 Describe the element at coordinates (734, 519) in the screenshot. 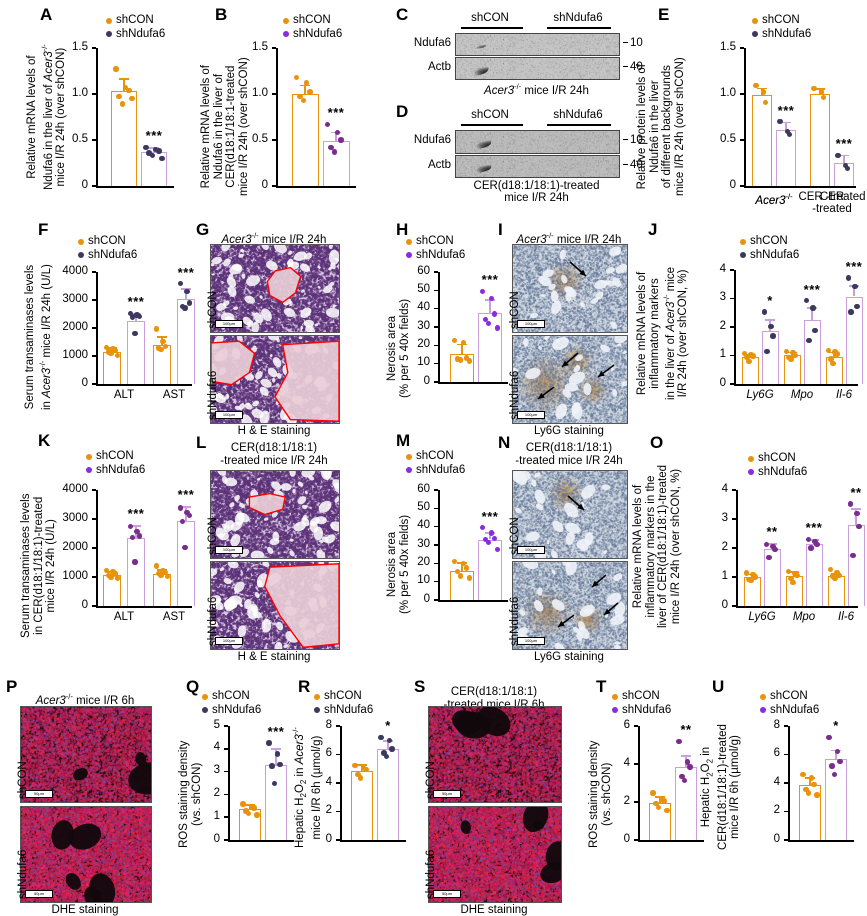

I see `y-tick-O` at that location.